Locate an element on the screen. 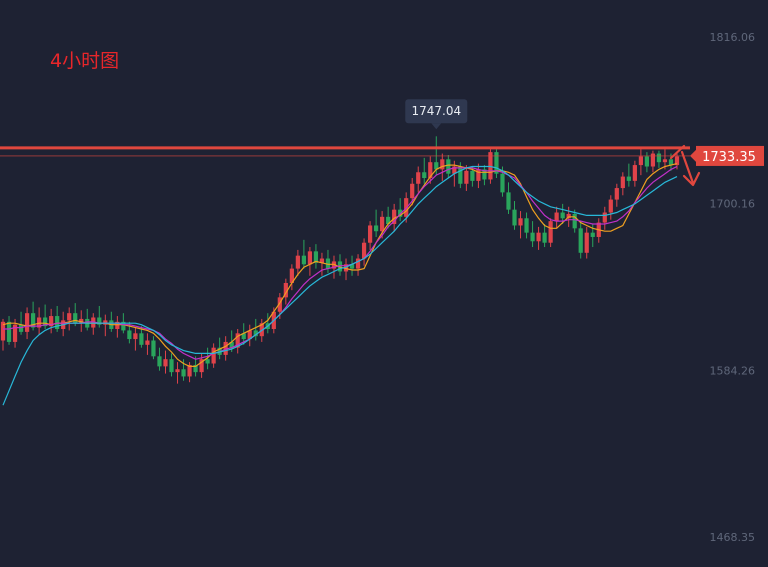  arrow-shaft is located at coordinates (687, 167).